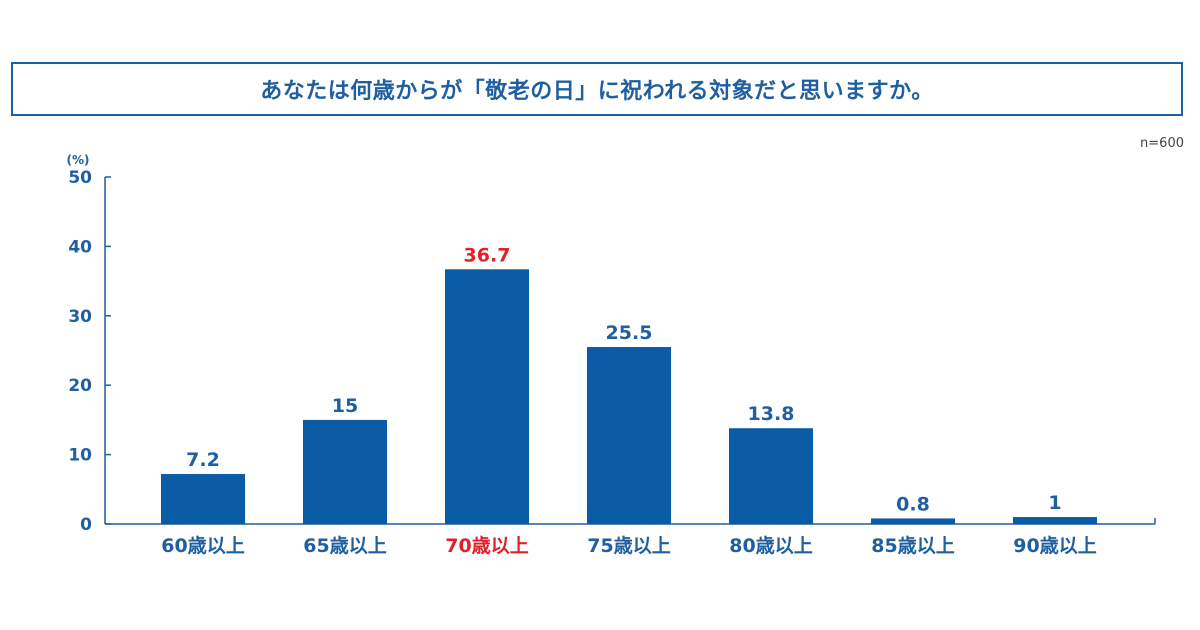 The width and height of the screenshot is (1200, 630). Describe the element at coordinates (202, 546) in the screenshot. I see `category-label: 60歳以上` at that location.